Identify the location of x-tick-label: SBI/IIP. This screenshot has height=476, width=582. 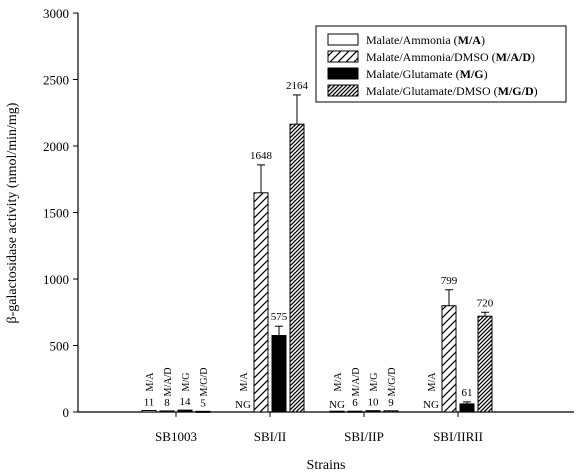
(364, 436).